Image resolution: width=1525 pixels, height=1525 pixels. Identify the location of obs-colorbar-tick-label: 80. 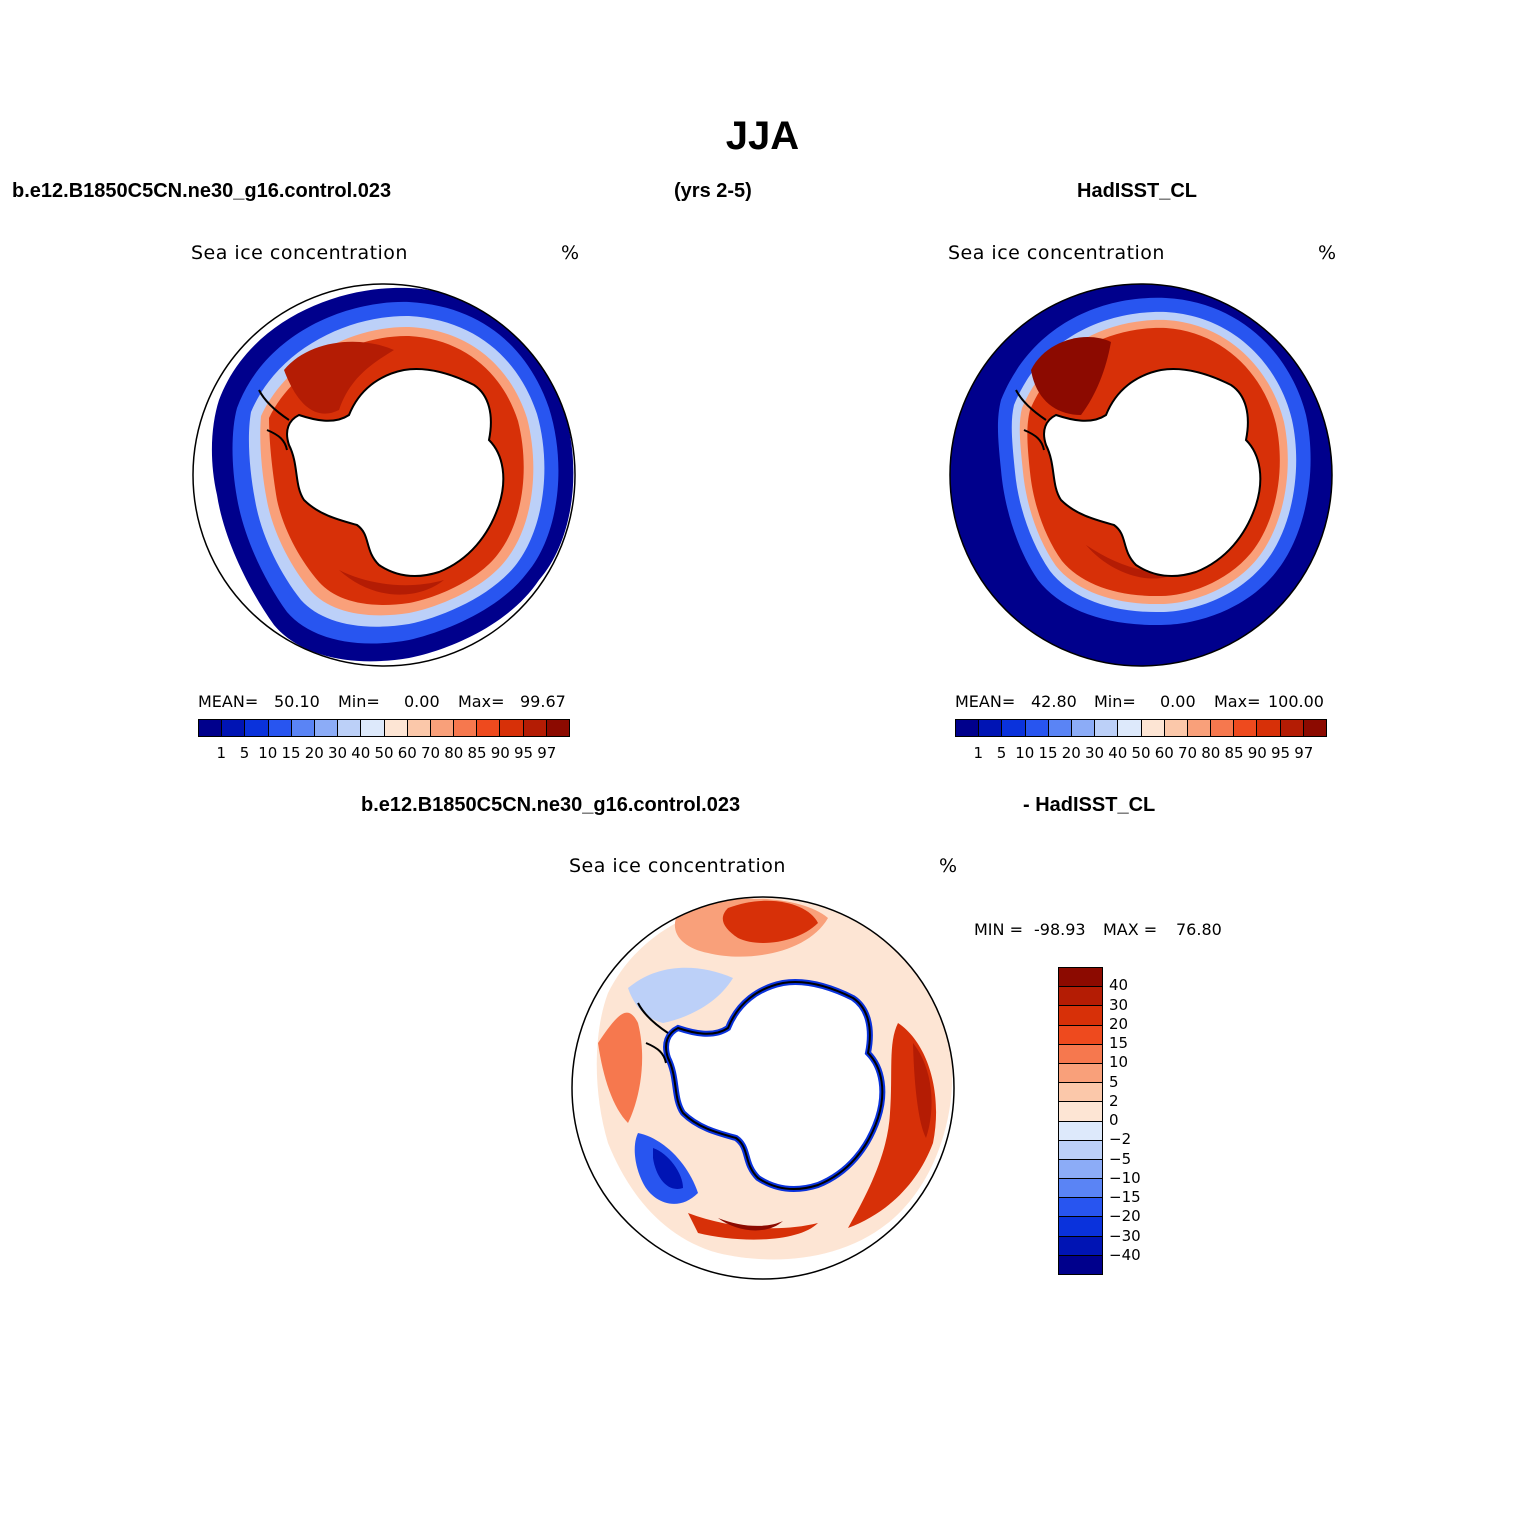
(1211, 753).